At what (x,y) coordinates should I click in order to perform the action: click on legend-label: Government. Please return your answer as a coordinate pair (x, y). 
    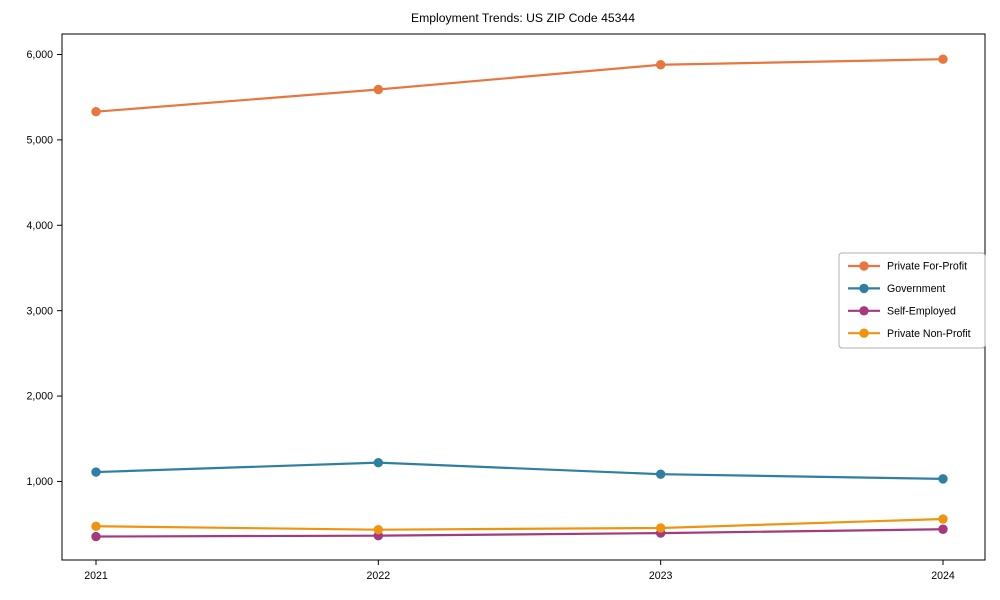
    Looking at the image, I should click on (916, 289).